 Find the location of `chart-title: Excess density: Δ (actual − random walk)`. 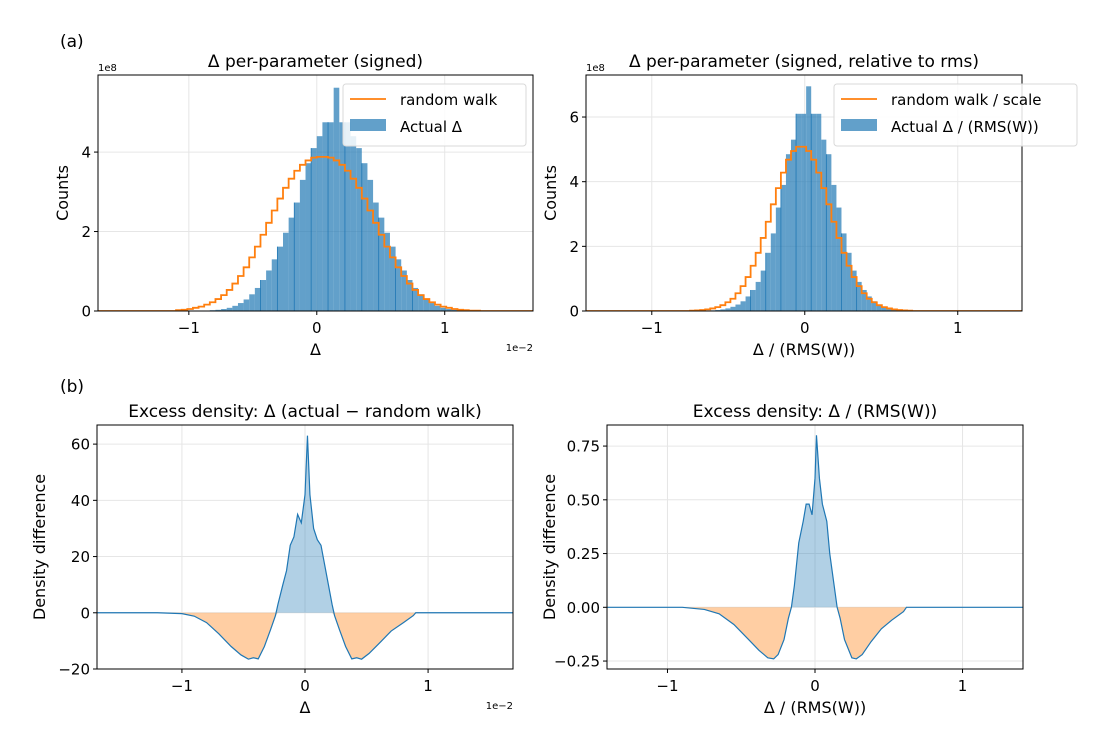

chart-title: Excess density: Δ (actual − random walk) is located at coordinates (305, 412).